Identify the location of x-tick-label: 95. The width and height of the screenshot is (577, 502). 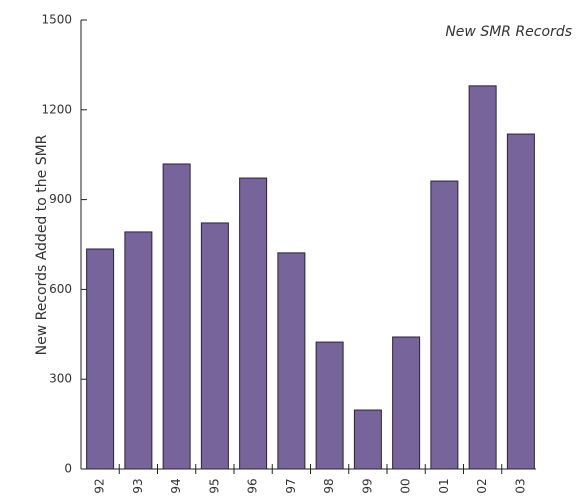
(214, 485).